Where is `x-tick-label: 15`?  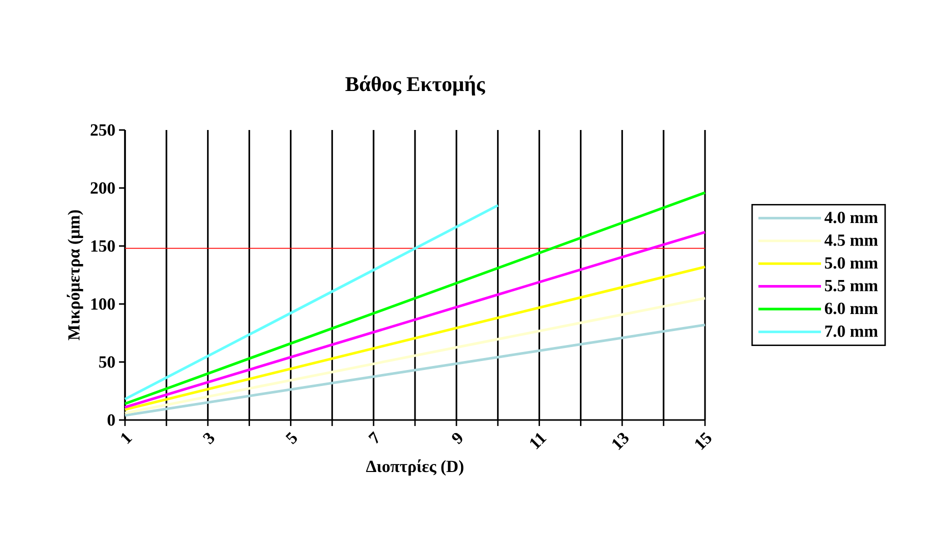 x-tick-label: 15 is located at coordinates (703, 441).